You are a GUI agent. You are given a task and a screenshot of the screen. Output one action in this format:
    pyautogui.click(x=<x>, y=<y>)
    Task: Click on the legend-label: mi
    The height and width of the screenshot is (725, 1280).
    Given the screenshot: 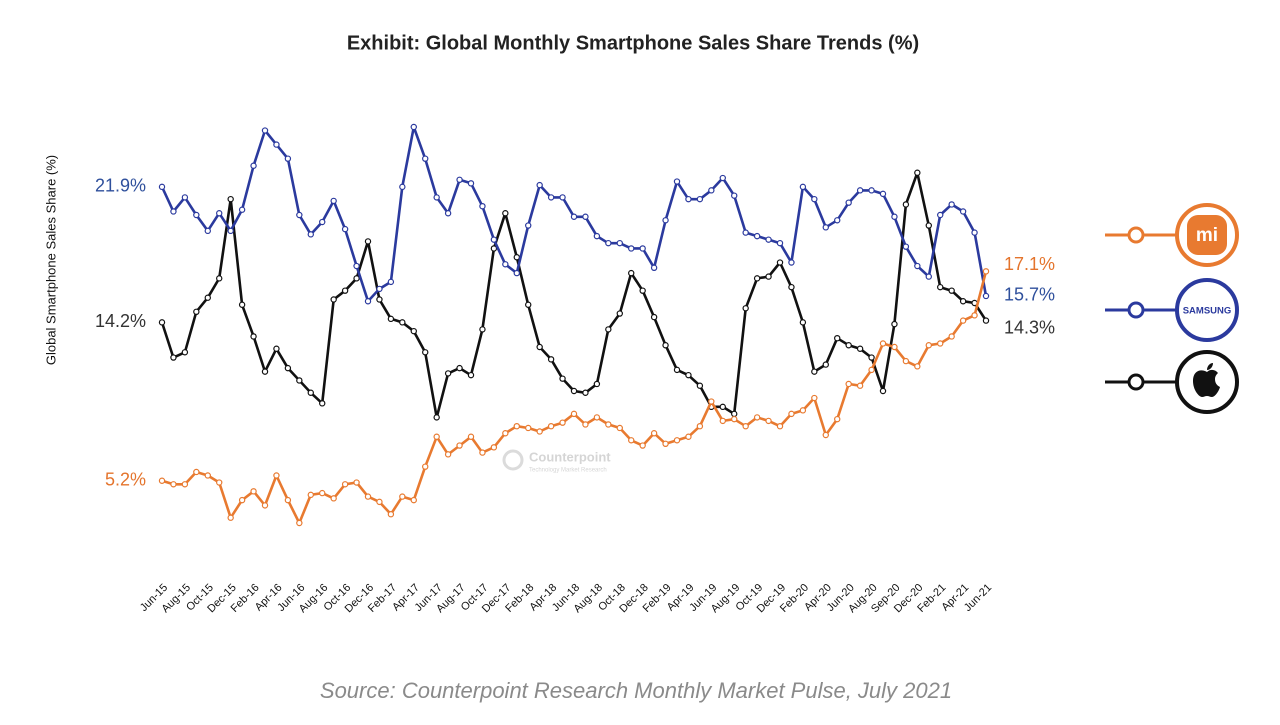 What is the action you would take?
    pyautogui.click(x=1207, y=235)
    